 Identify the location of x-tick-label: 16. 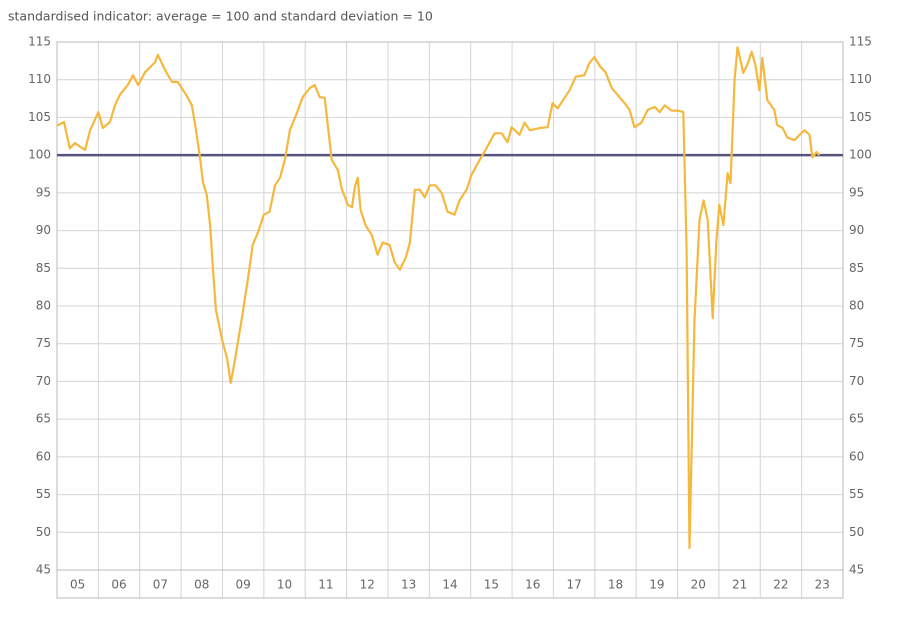
(532, 585).